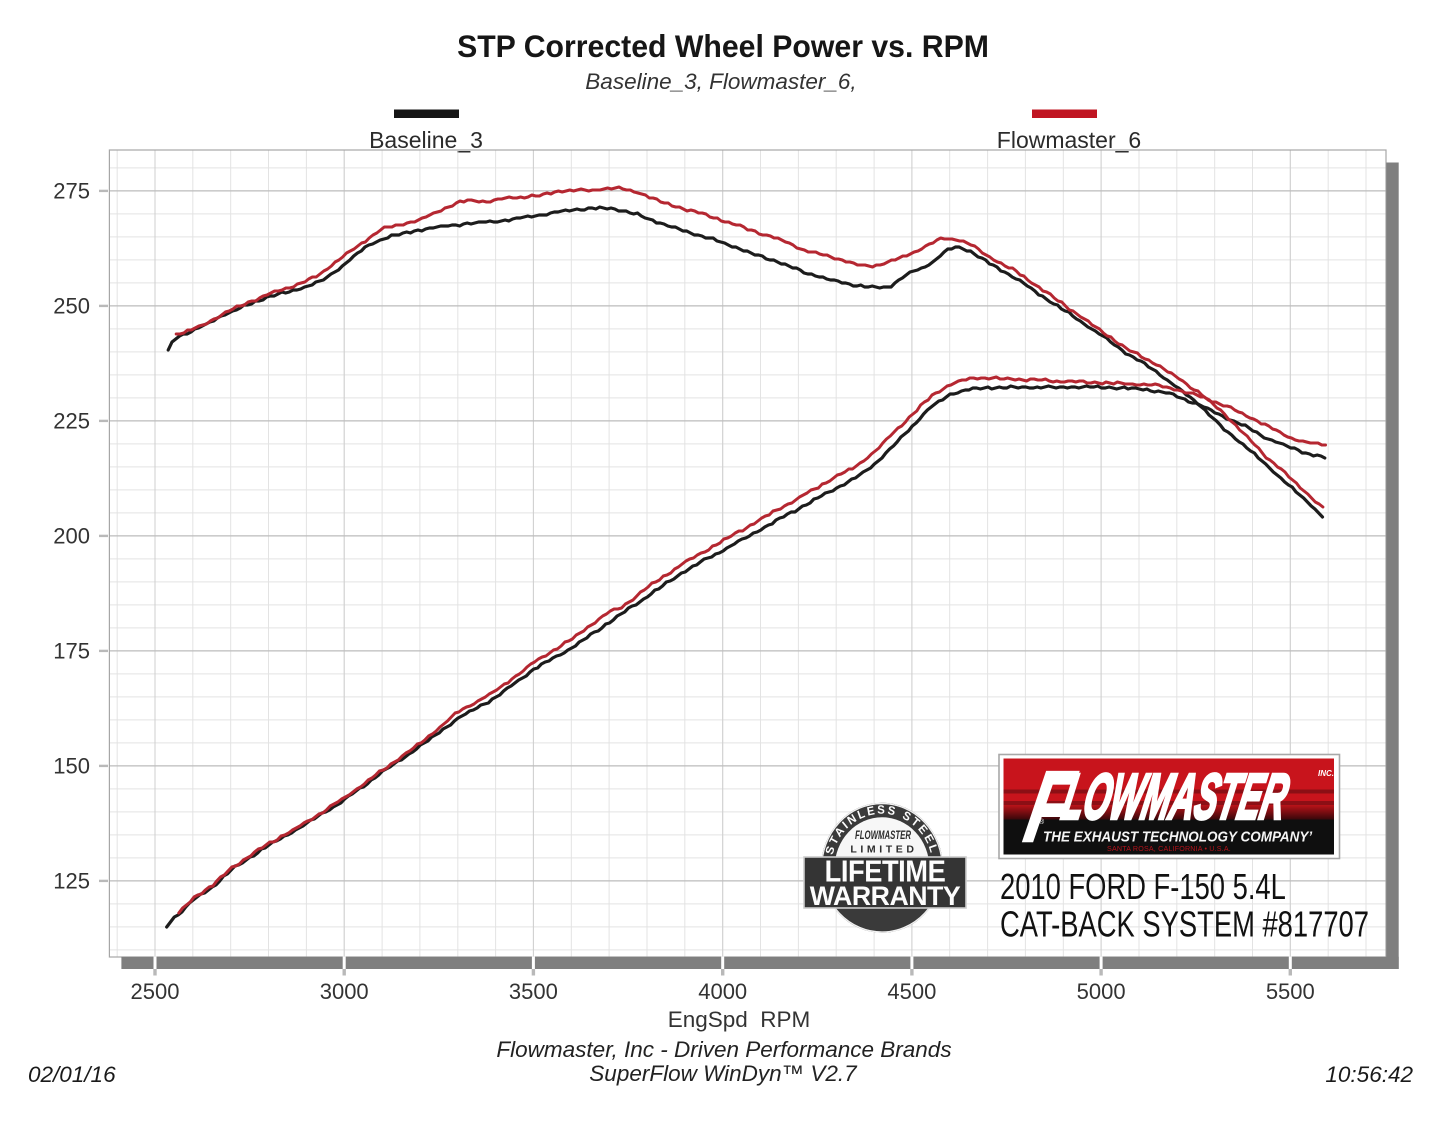  What do you see at coordinates (72, 1074) in the screenshot?
I see `svg-text: 02/01/16` at bounding box center [72, 1074].